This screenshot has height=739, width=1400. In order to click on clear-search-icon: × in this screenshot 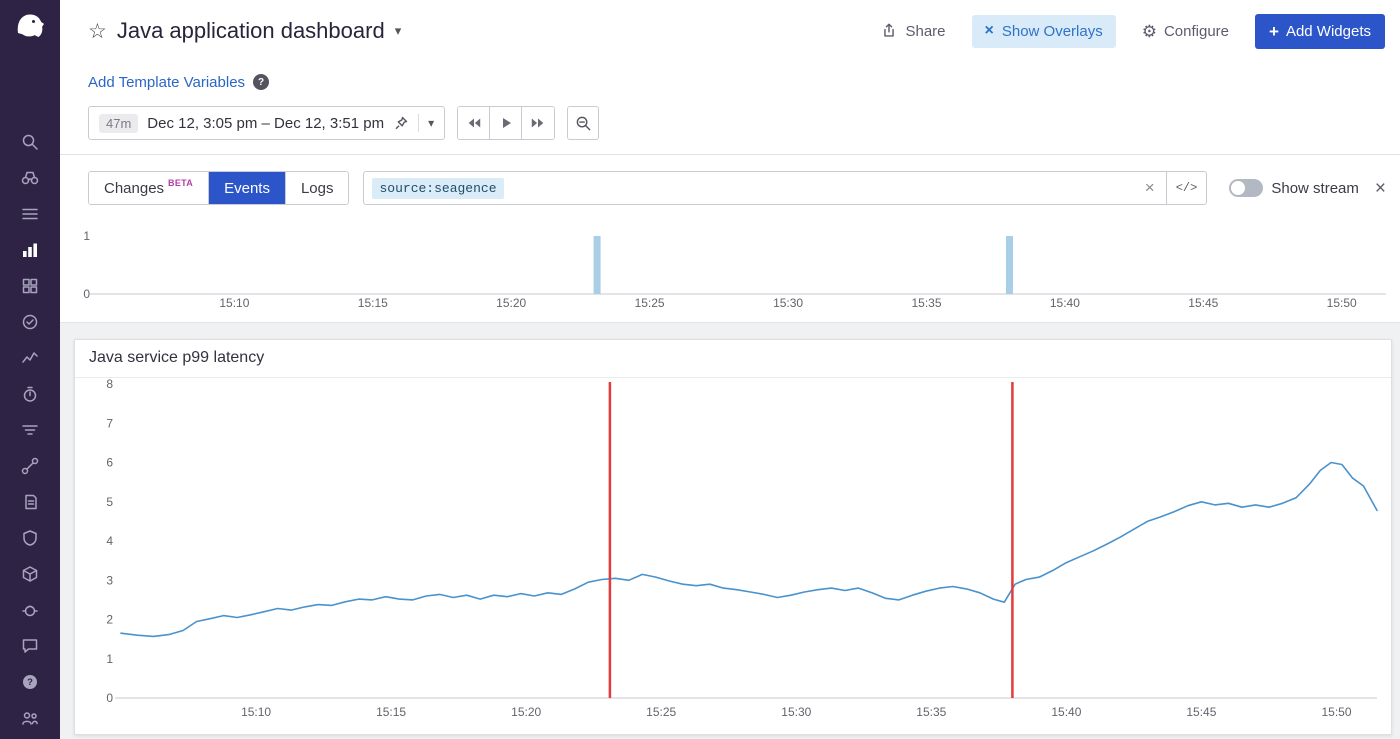, I will do `click(1149, 187)`.